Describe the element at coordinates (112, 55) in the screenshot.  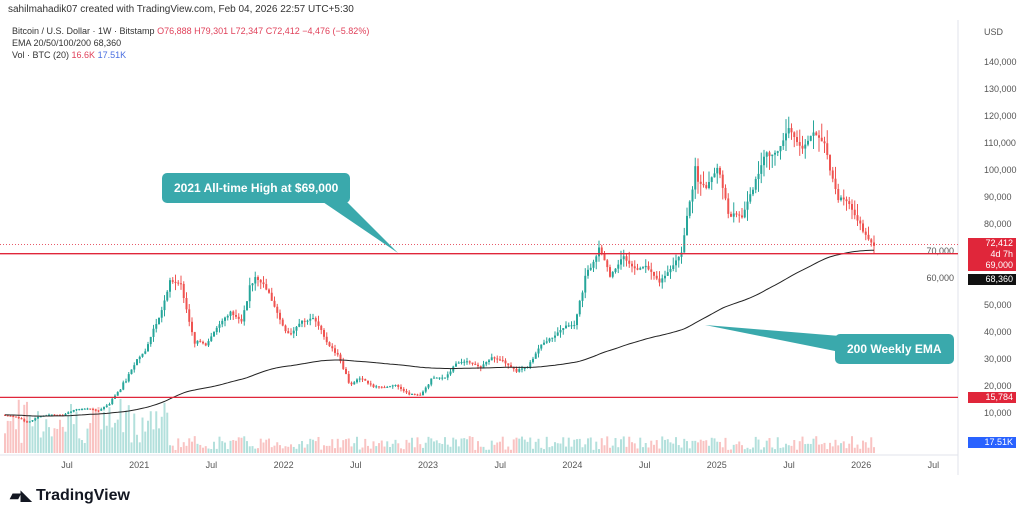
I see `vol-value-2: 17.51K` at that location.